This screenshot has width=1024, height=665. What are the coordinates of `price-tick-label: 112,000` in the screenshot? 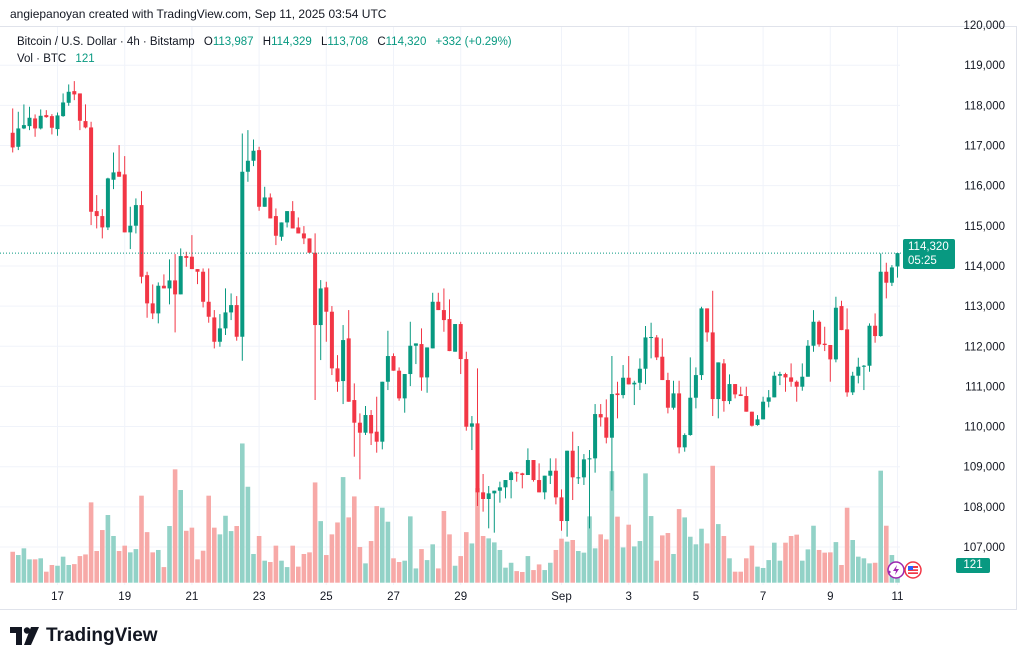 It's located at (984, 347).